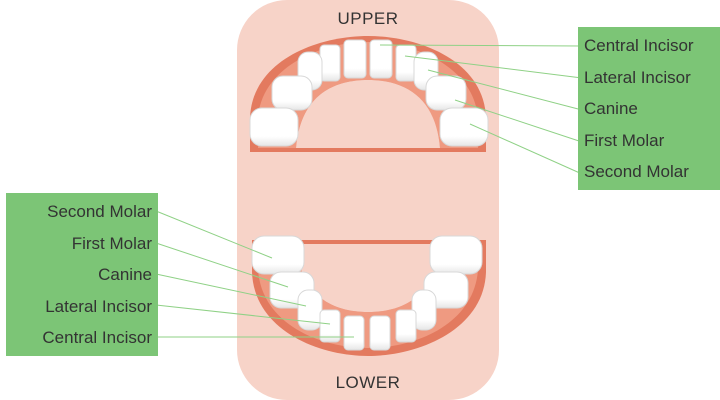  Describe the element at coordinates (97, 338) in the screenshot. I see `lower-label-central-incisor: Central Incisor` at that location.